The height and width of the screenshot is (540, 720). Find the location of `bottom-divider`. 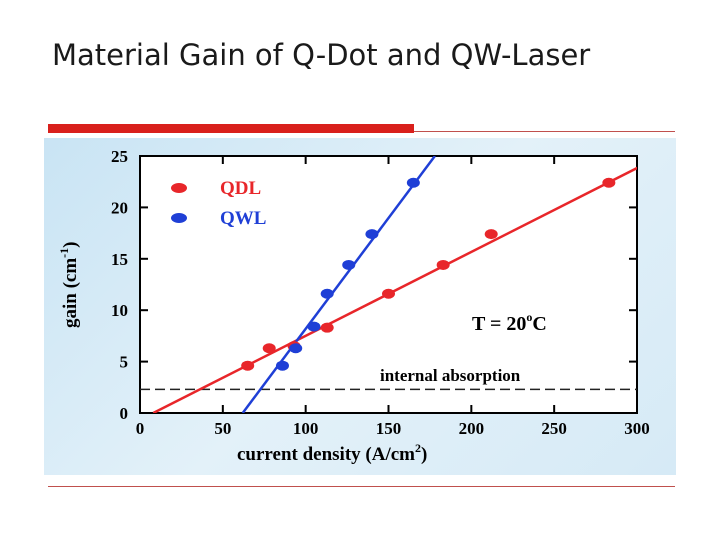

bottom-divider is located at coordinates (361, 486).